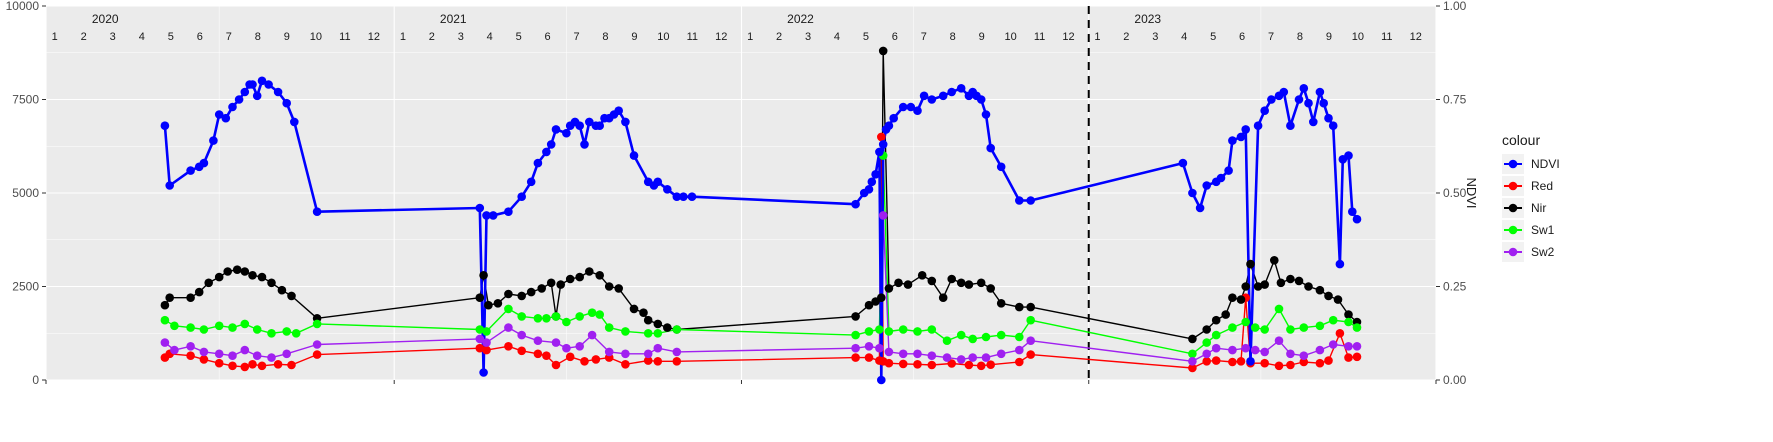 Image resolution: width=1773 pixels, height=442 pixels. What do you see at coordinates (1513, 230) in the screenshot?
I see `legend-key-point` at bounding box center [1513, 230].